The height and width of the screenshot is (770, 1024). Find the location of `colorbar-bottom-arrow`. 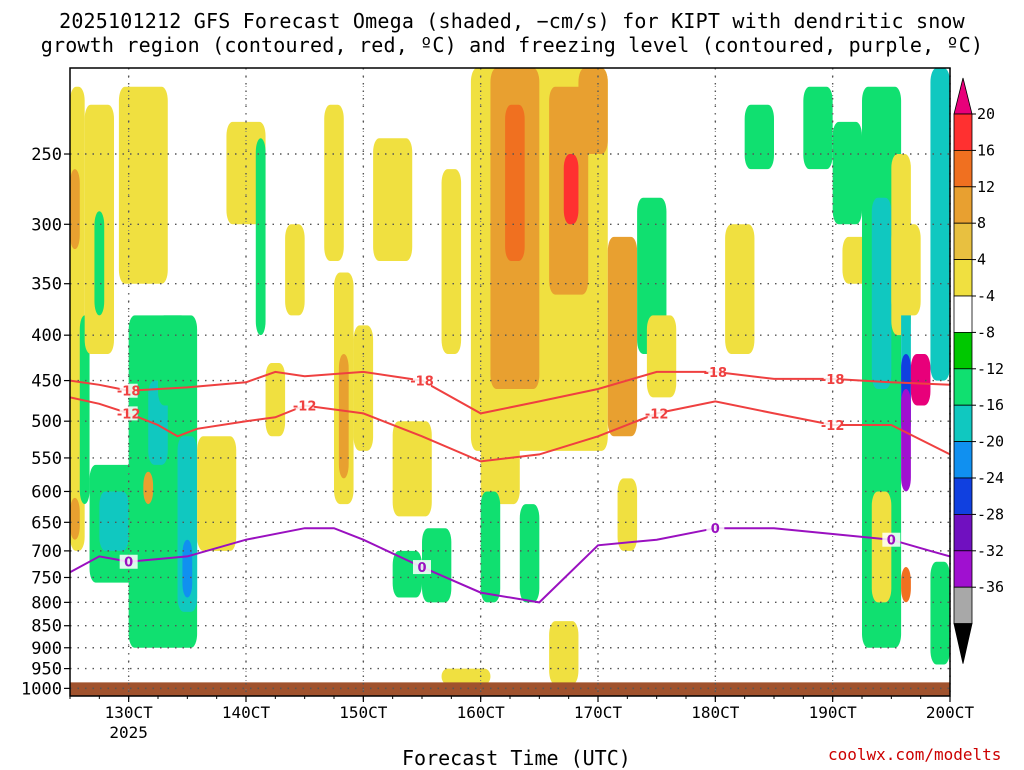

colorbar-bottom-arrow is located at coordinates (963, 643).